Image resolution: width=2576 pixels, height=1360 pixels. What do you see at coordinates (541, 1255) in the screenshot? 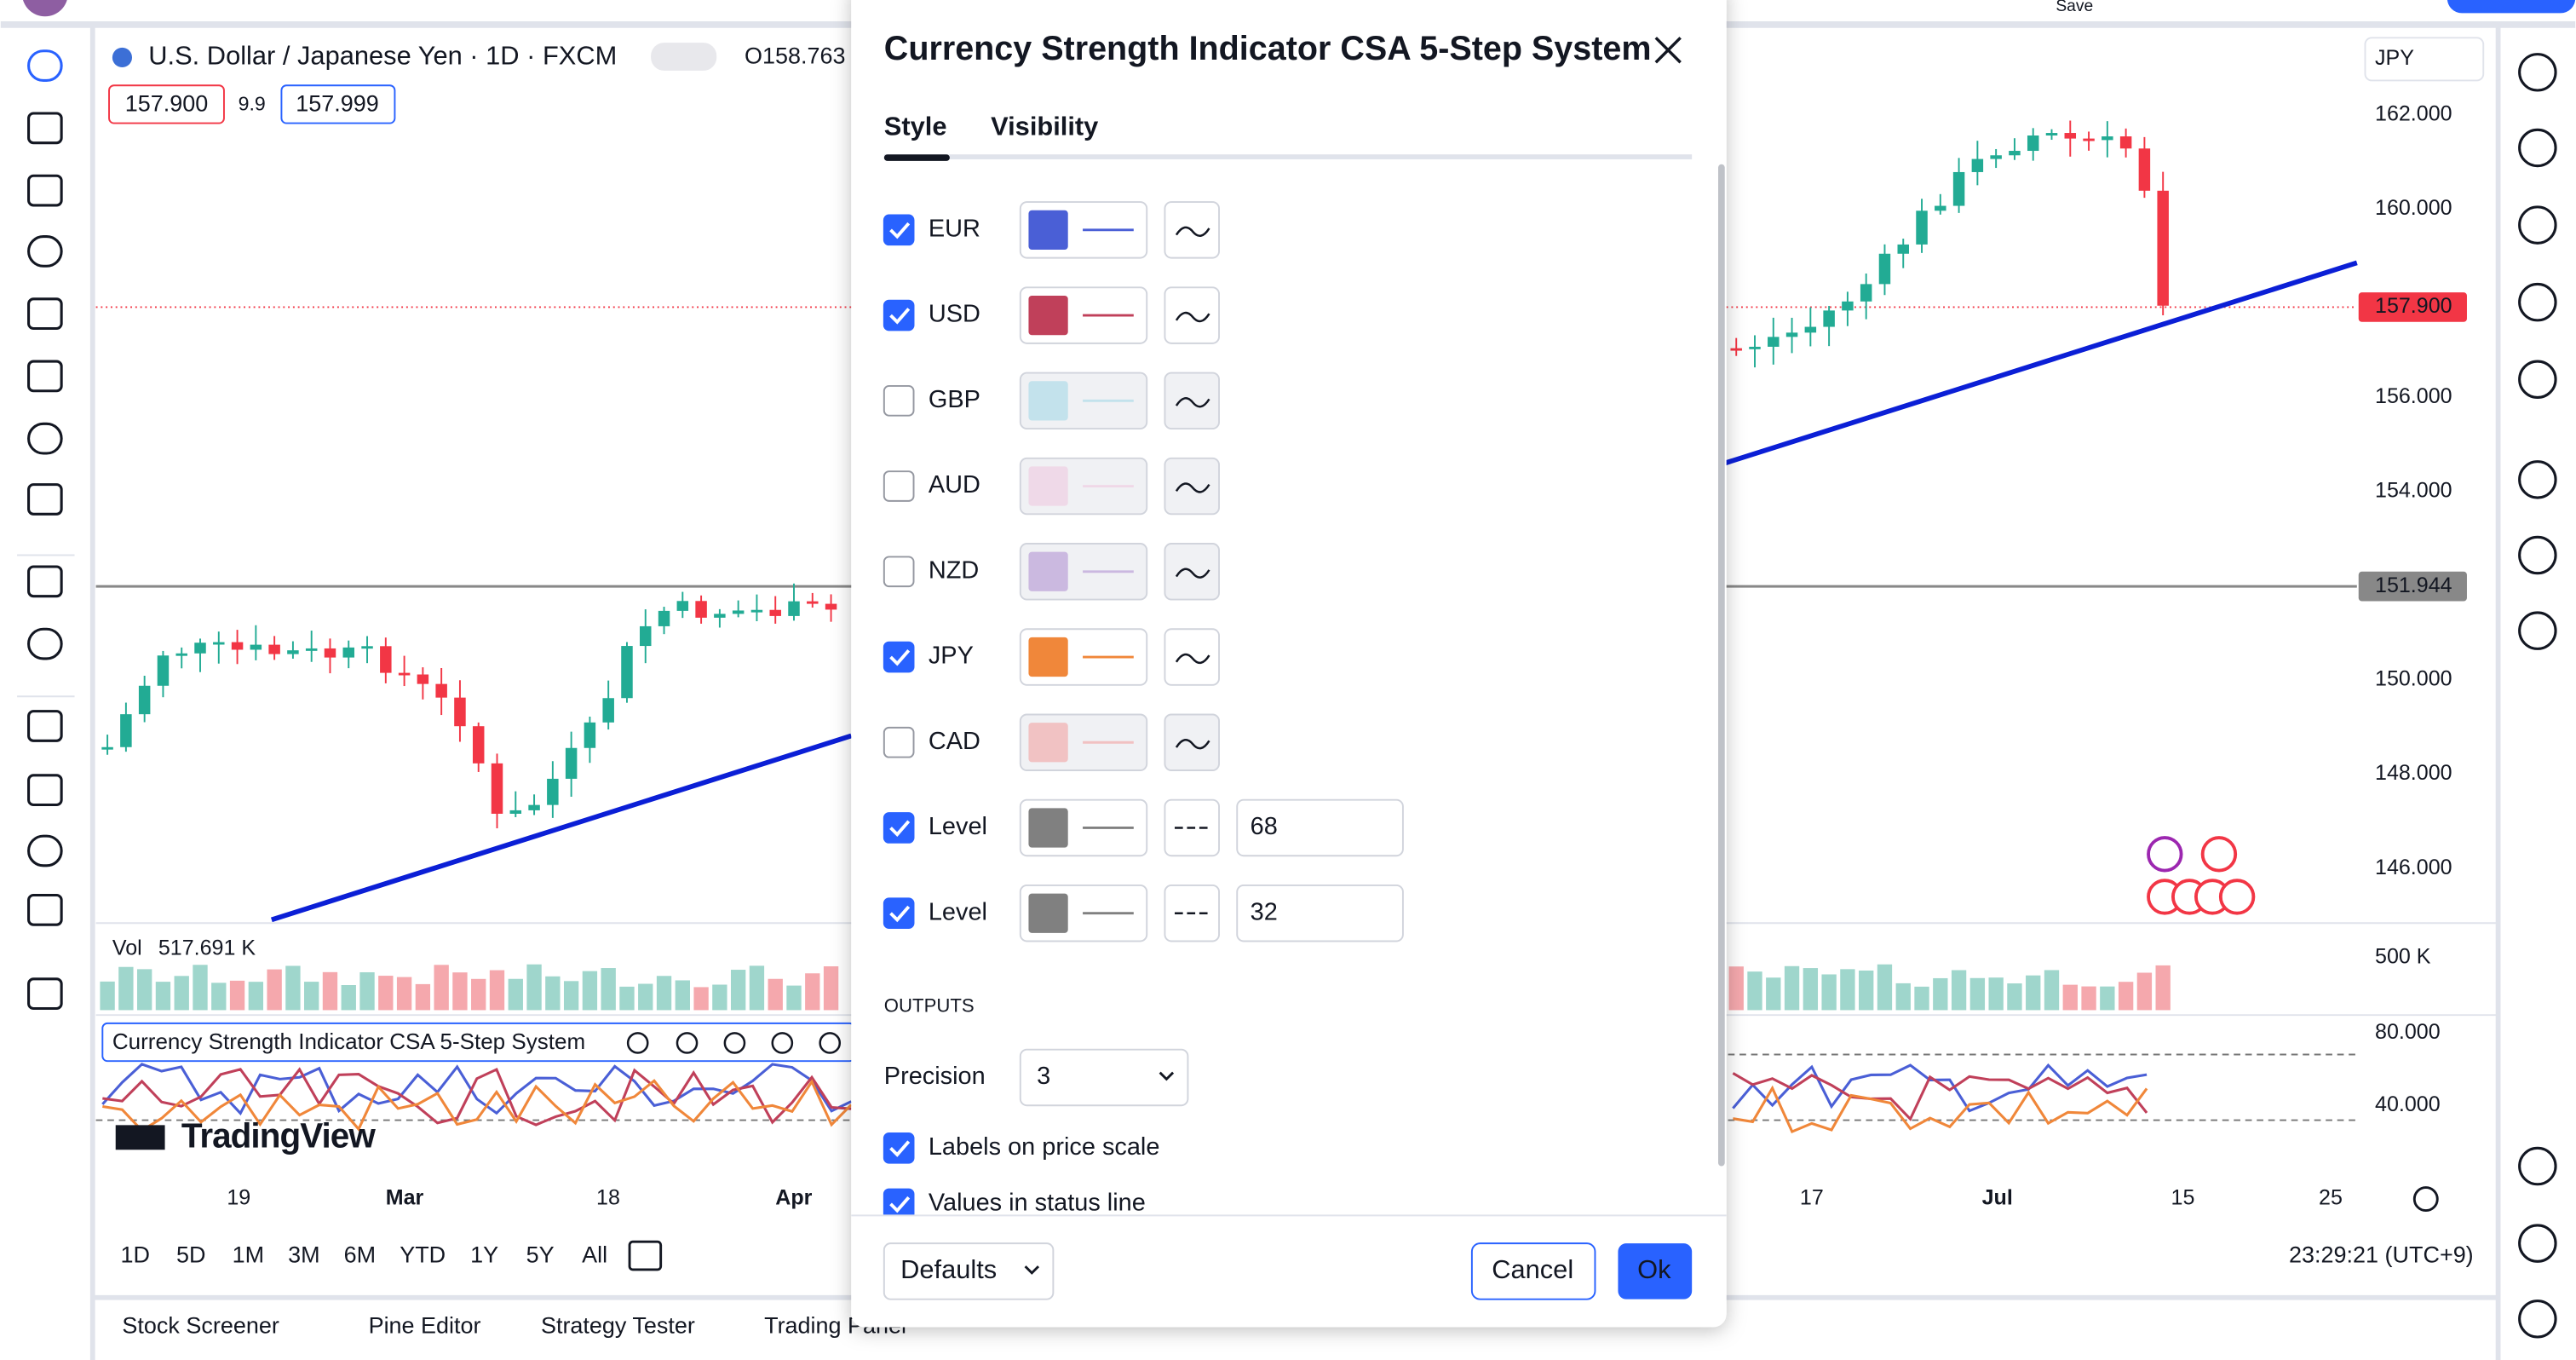
I see `timeframe: 5Y` at bounding box center [541, 1255].